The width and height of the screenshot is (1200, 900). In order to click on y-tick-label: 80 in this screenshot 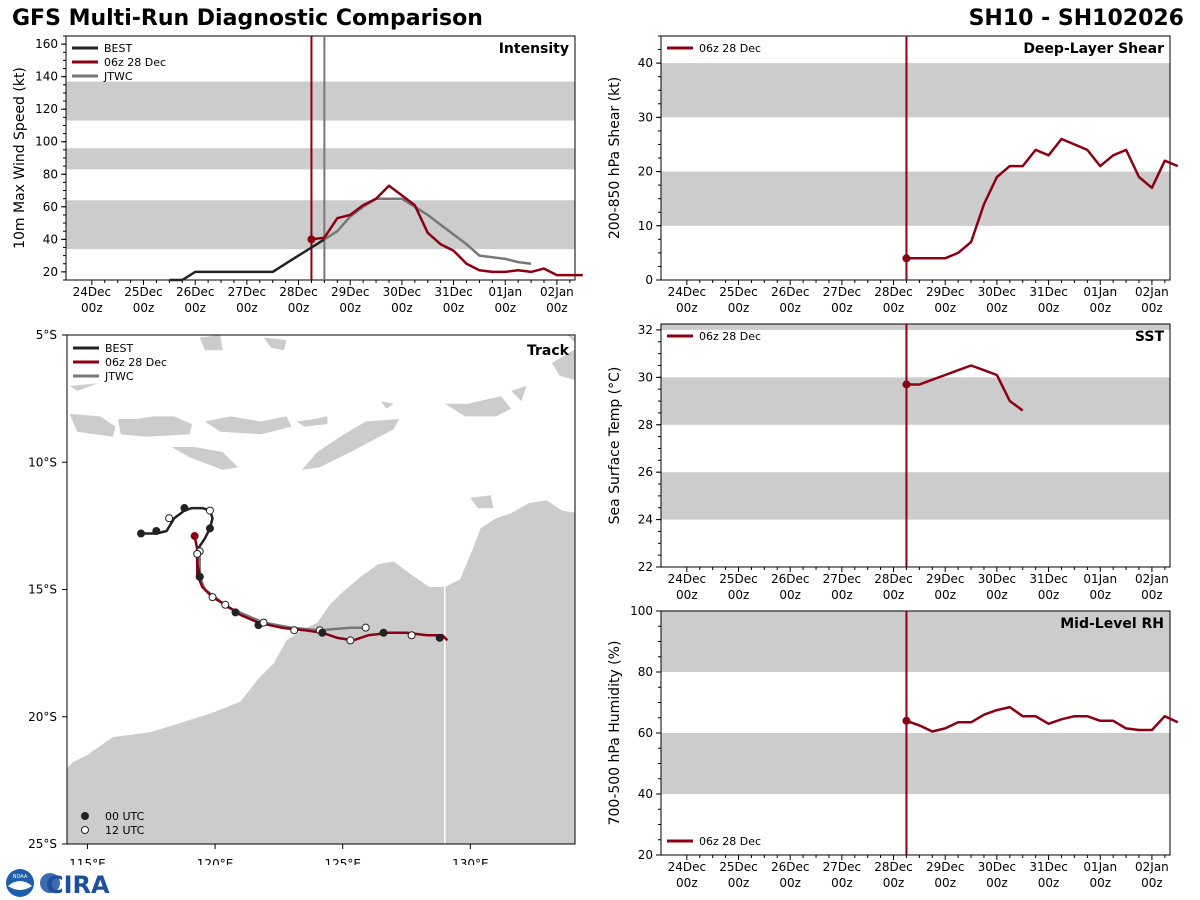, I will do `click(645, 672)`.